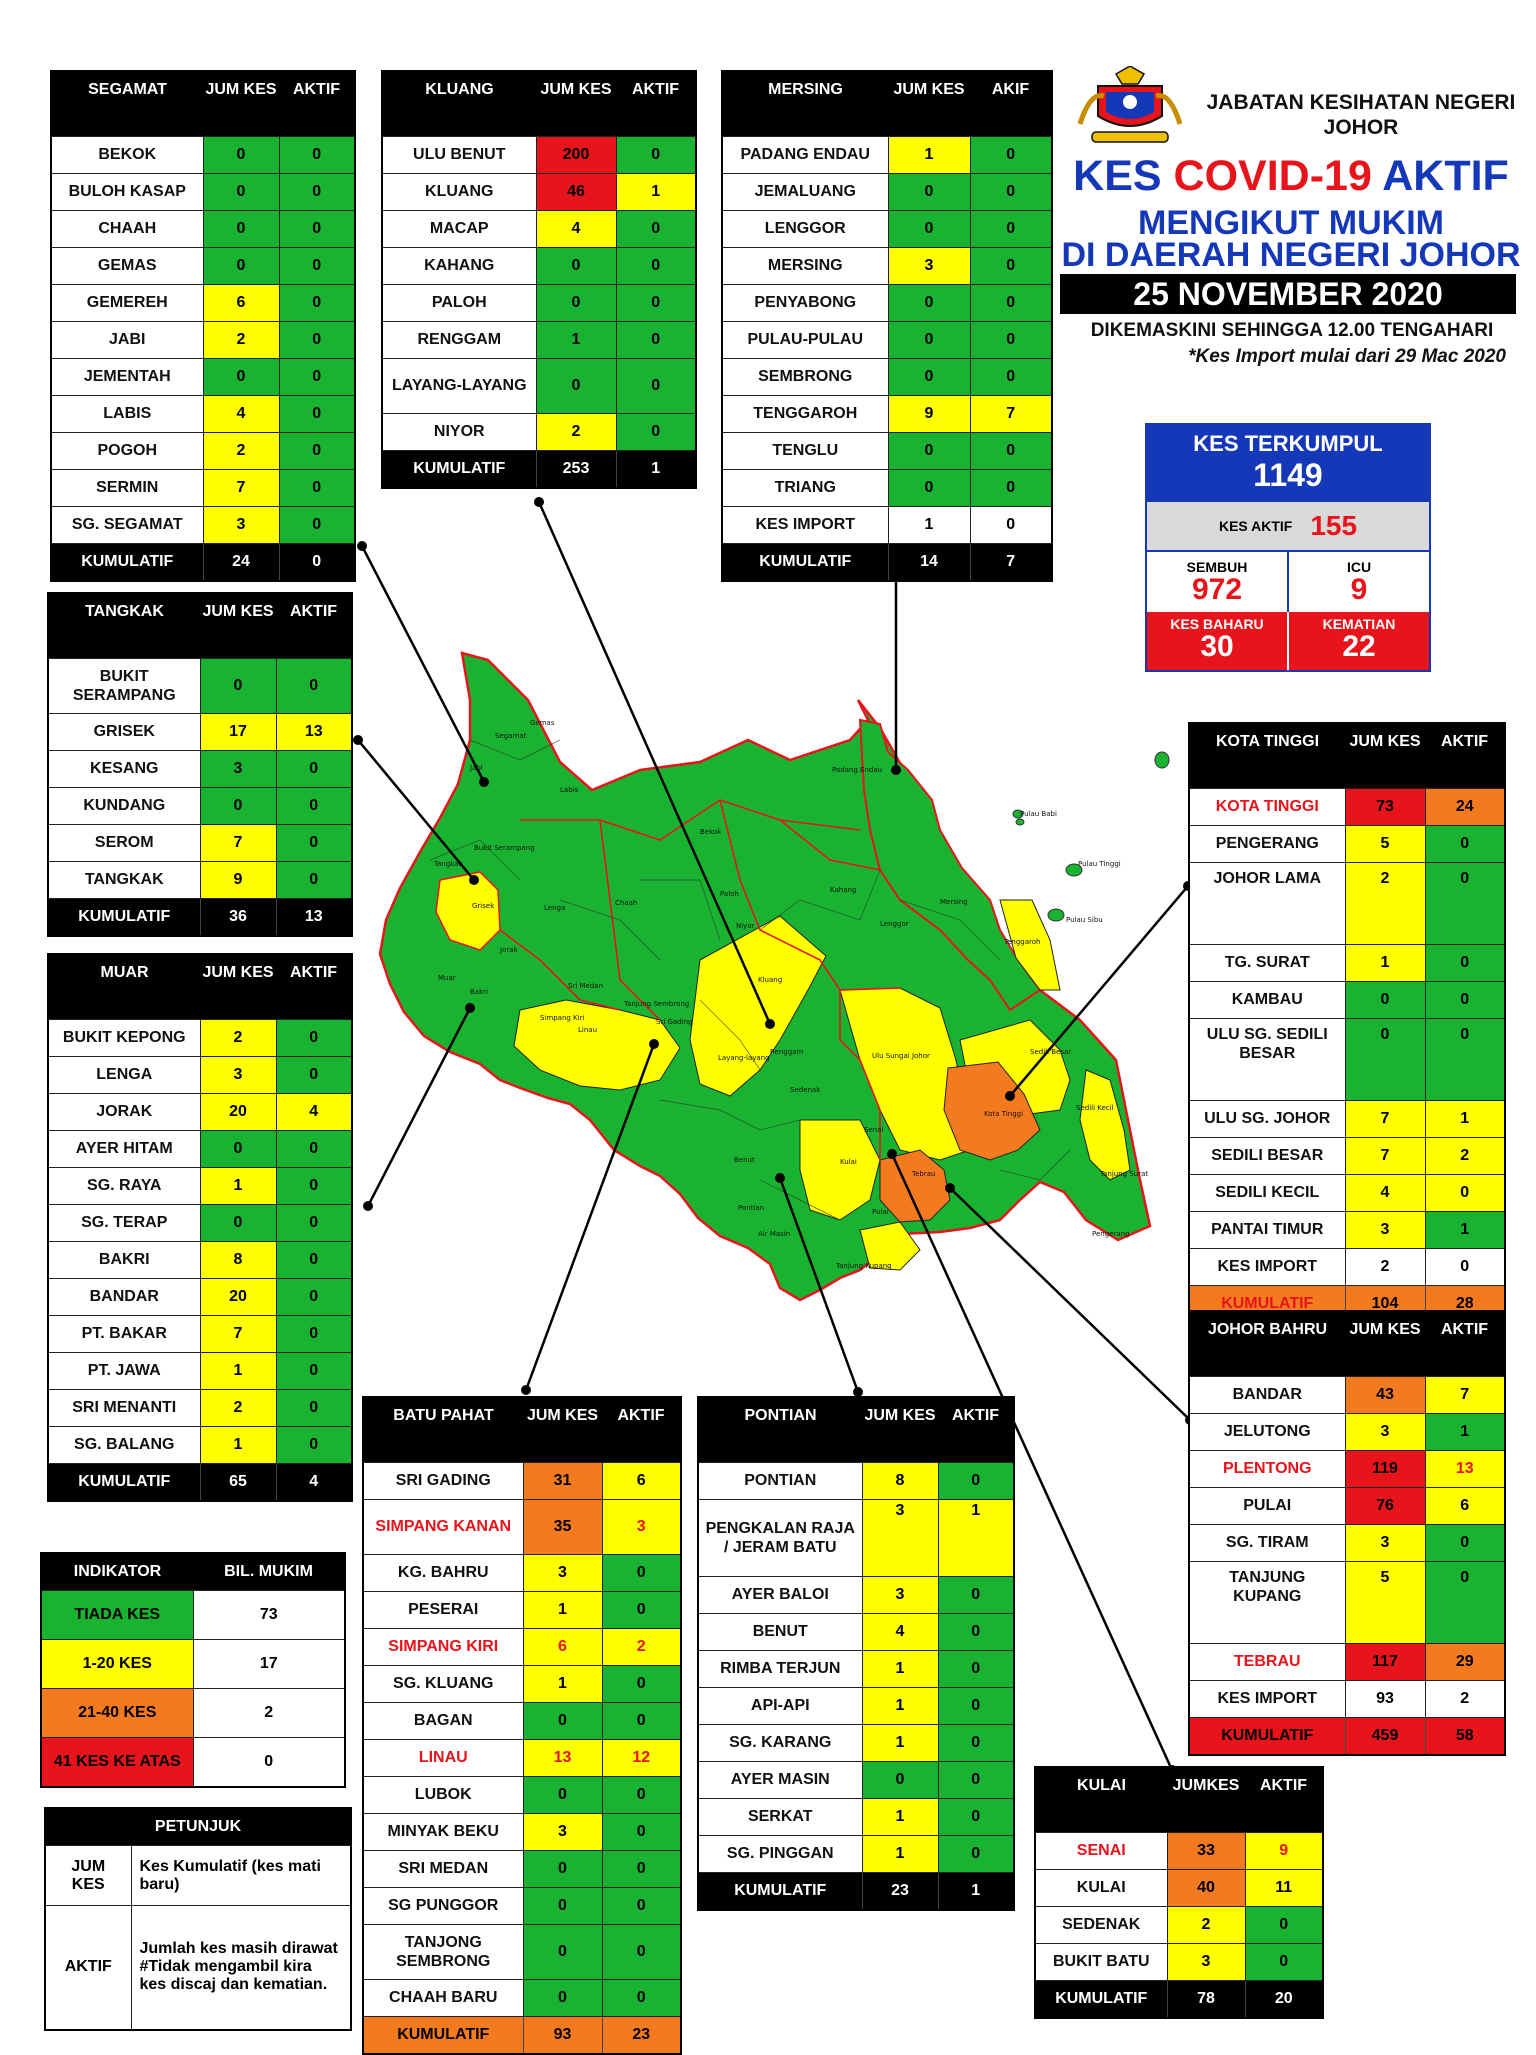 This screenshot has height=2055, width=1536. I want to click on svg-text: Gemas, so click(542, 723).